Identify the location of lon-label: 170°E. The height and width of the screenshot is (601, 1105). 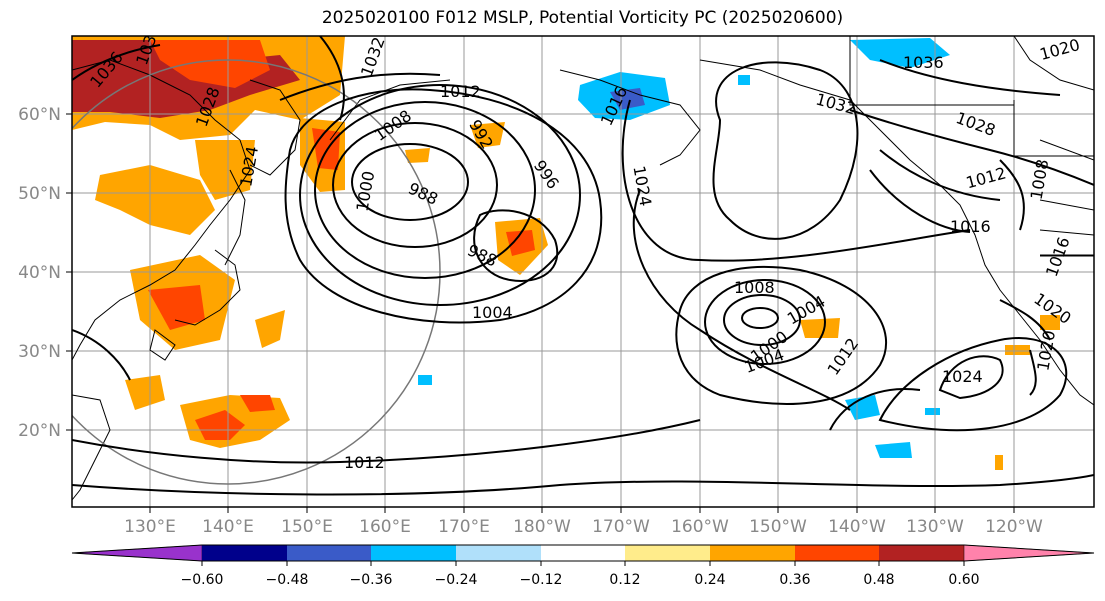
(464, 527).